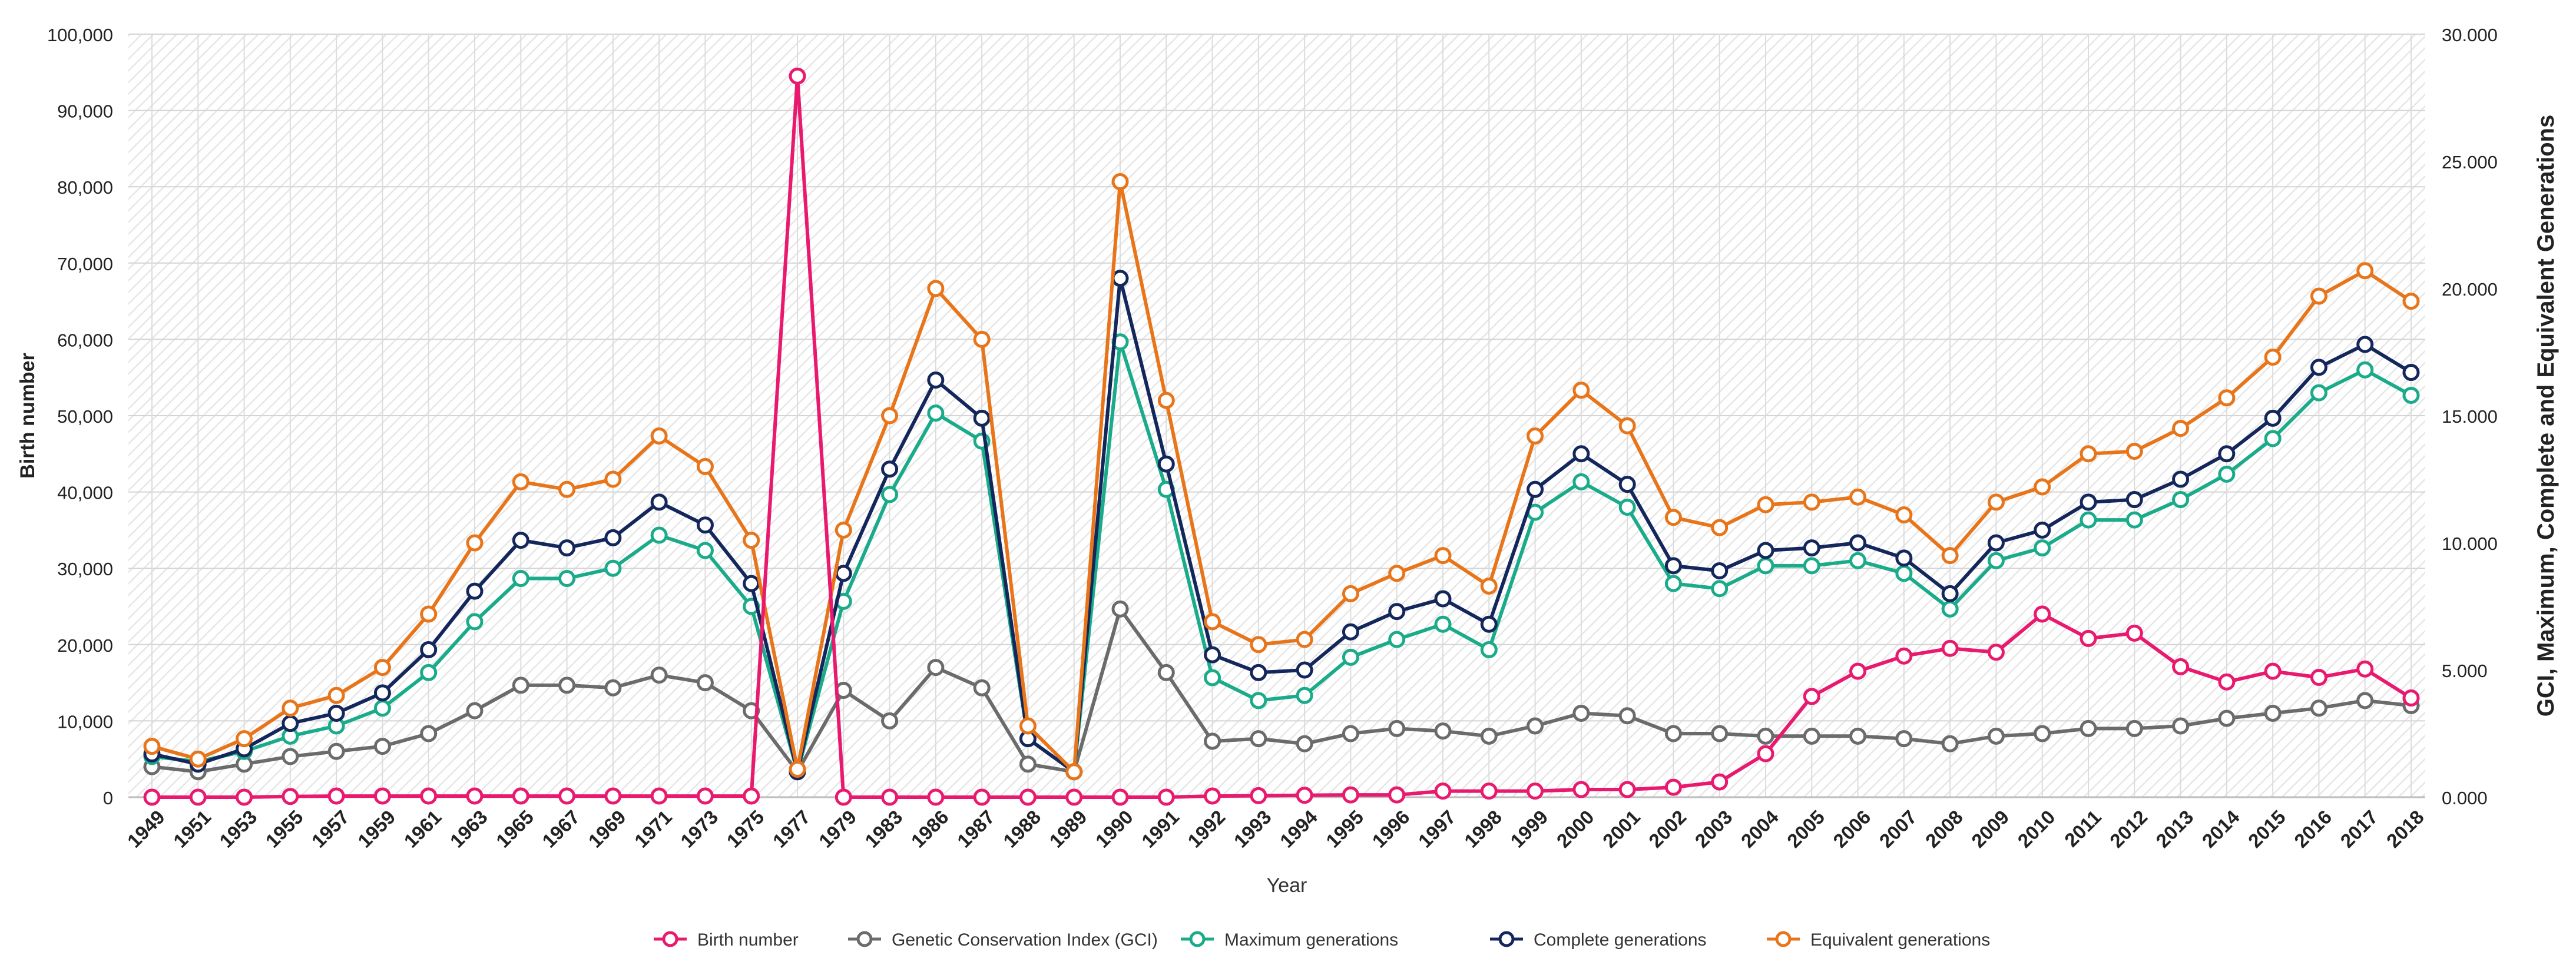  Describe the element at coordinates (376, 829) in the screenshot. I see `x-tick-label: 1959` at that location.